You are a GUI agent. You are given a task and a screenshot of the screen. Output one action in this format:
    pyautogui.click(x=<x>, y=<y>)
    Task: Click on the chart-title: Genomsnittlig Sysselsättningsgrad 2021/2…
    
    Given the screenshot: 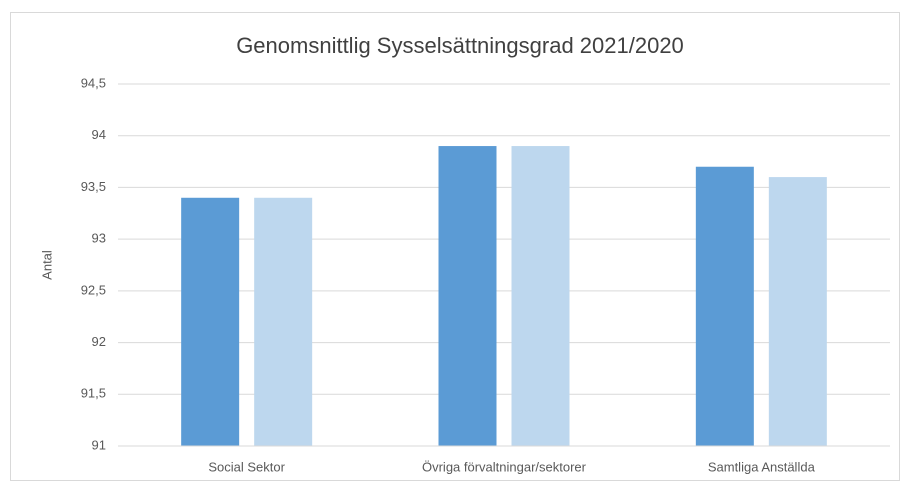 What is the action you would take?
    pyautogui.click(x=460, y=45)
    